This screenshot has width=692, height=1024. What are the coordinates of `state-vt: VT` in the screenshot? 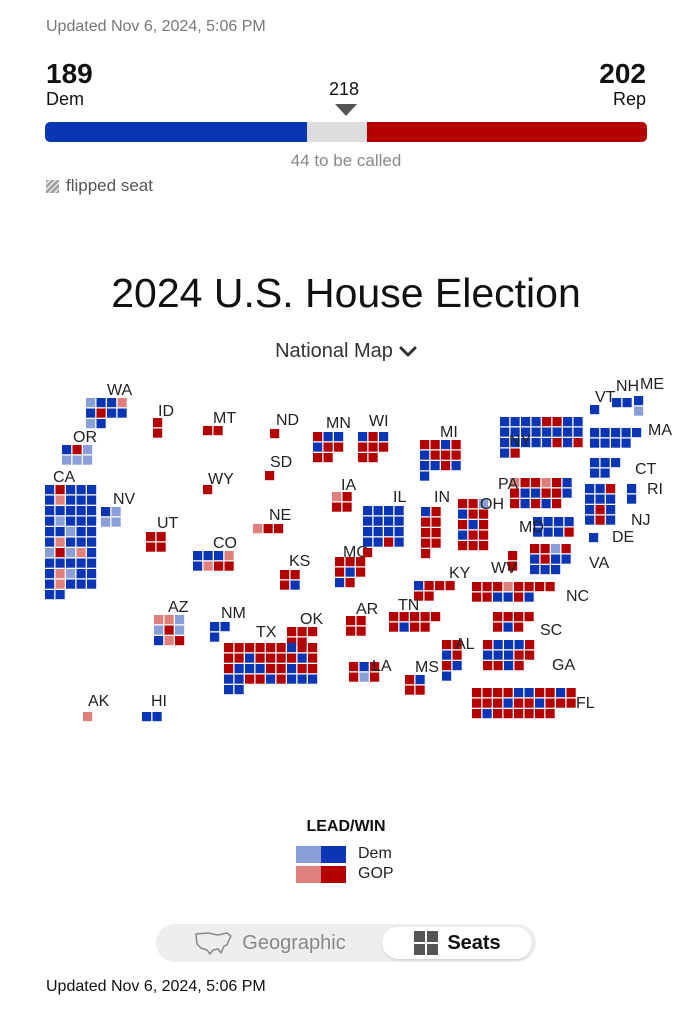 It's located at (603, 402).